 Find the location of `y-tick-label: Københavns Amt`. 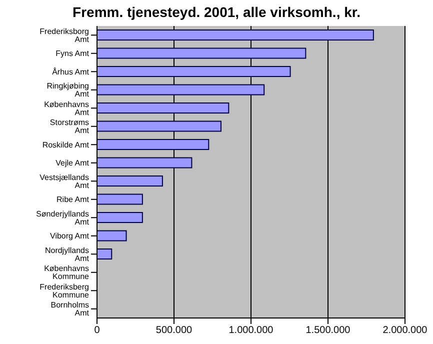

y-tick-label: Københavns Amt is located at coordinates (67, 108).